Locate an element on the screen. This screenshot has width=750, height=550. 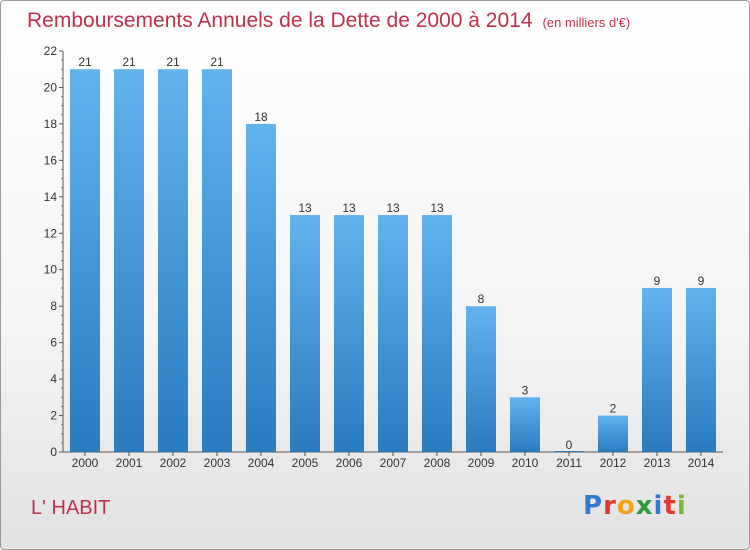
y-tick-label: 12 is located at coordinates (51, 233).